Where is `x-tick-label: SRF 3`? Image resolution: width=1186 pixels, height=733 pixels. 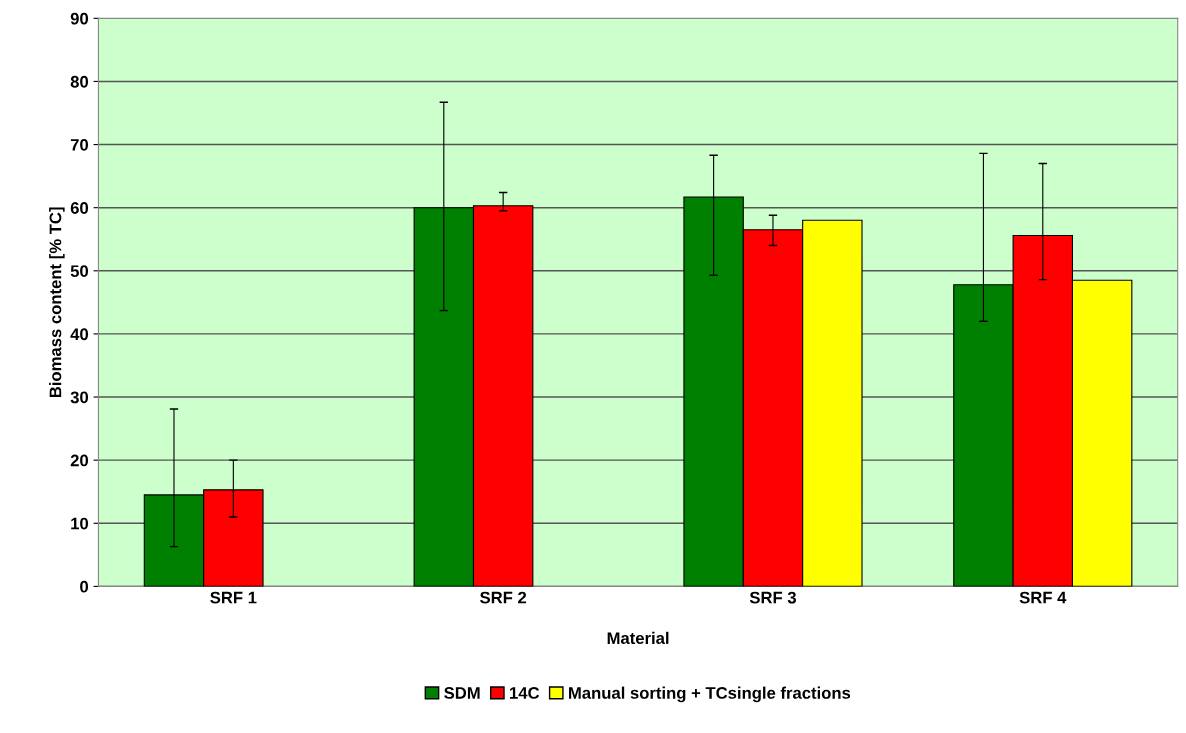
x-tick-label: SRF 3 is located at coordinates (772, 597).